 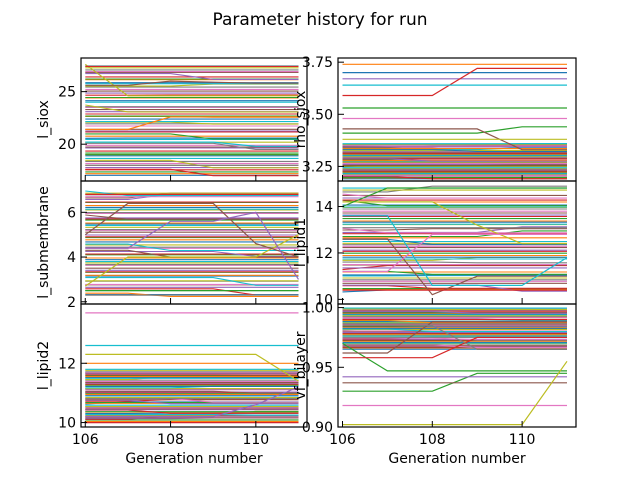 I want to click on y-axis-label: vf_bilayer, so click(x=301, y=365).